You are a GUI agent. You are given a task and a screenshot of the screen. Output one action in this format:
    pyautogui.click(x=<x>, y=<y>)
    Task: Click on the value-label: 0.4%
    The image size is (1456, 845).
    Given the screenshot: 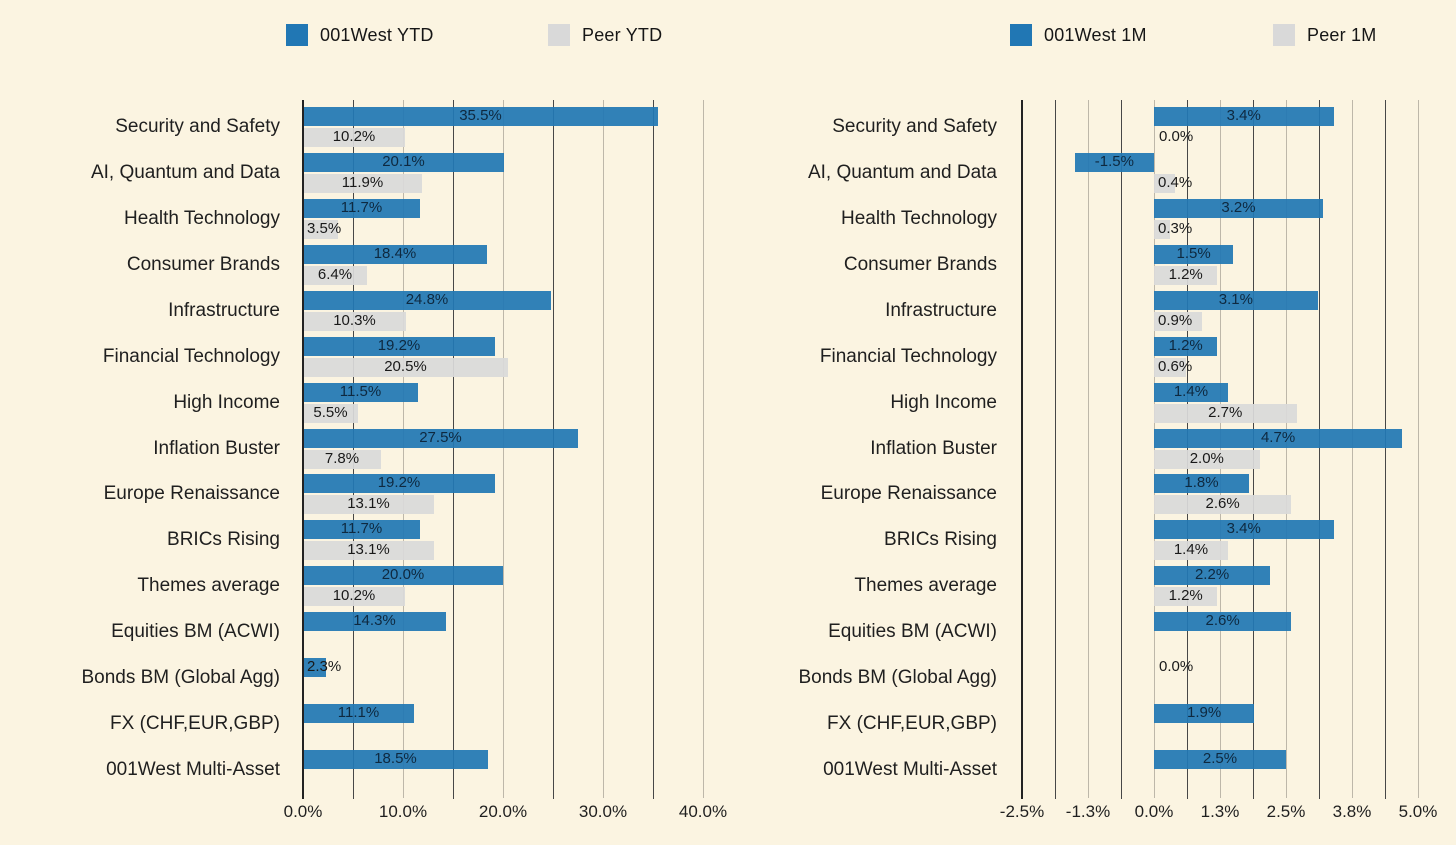 What is the action you would take?
    pyautogui.click(x=1175, y=182)
    